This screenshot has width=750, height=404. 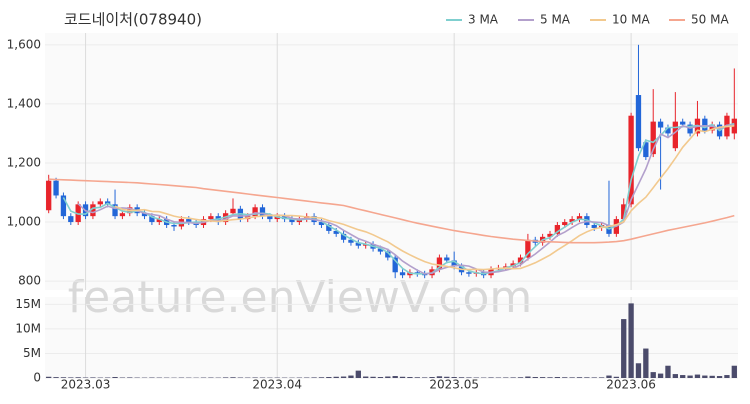 I want to click on y-tick-label: 1,000, so click(x=24, y=222).